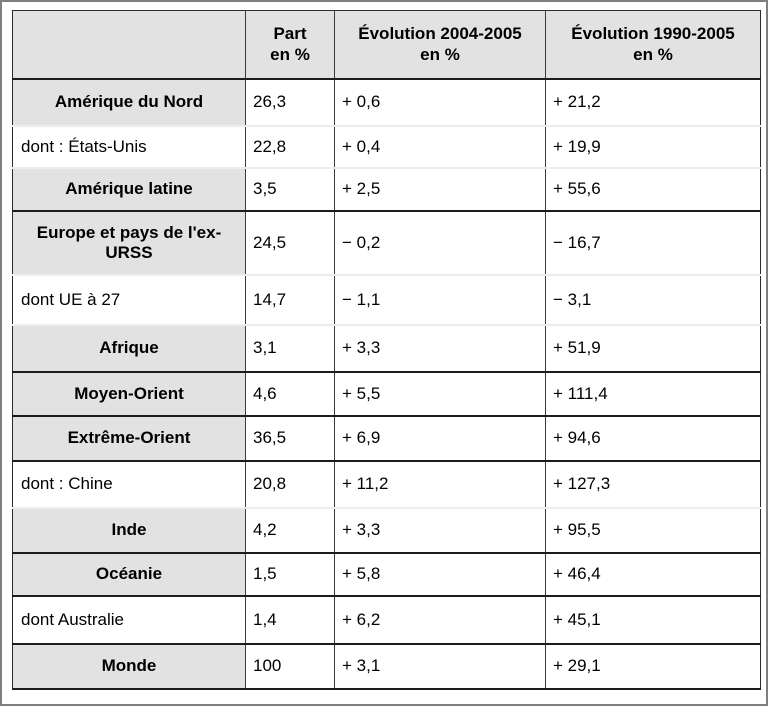 The image size is (768, 706). Describe the element at coordinates (129, 300) in the screenshot. I see `row-label: dont UE à 27` at that location.